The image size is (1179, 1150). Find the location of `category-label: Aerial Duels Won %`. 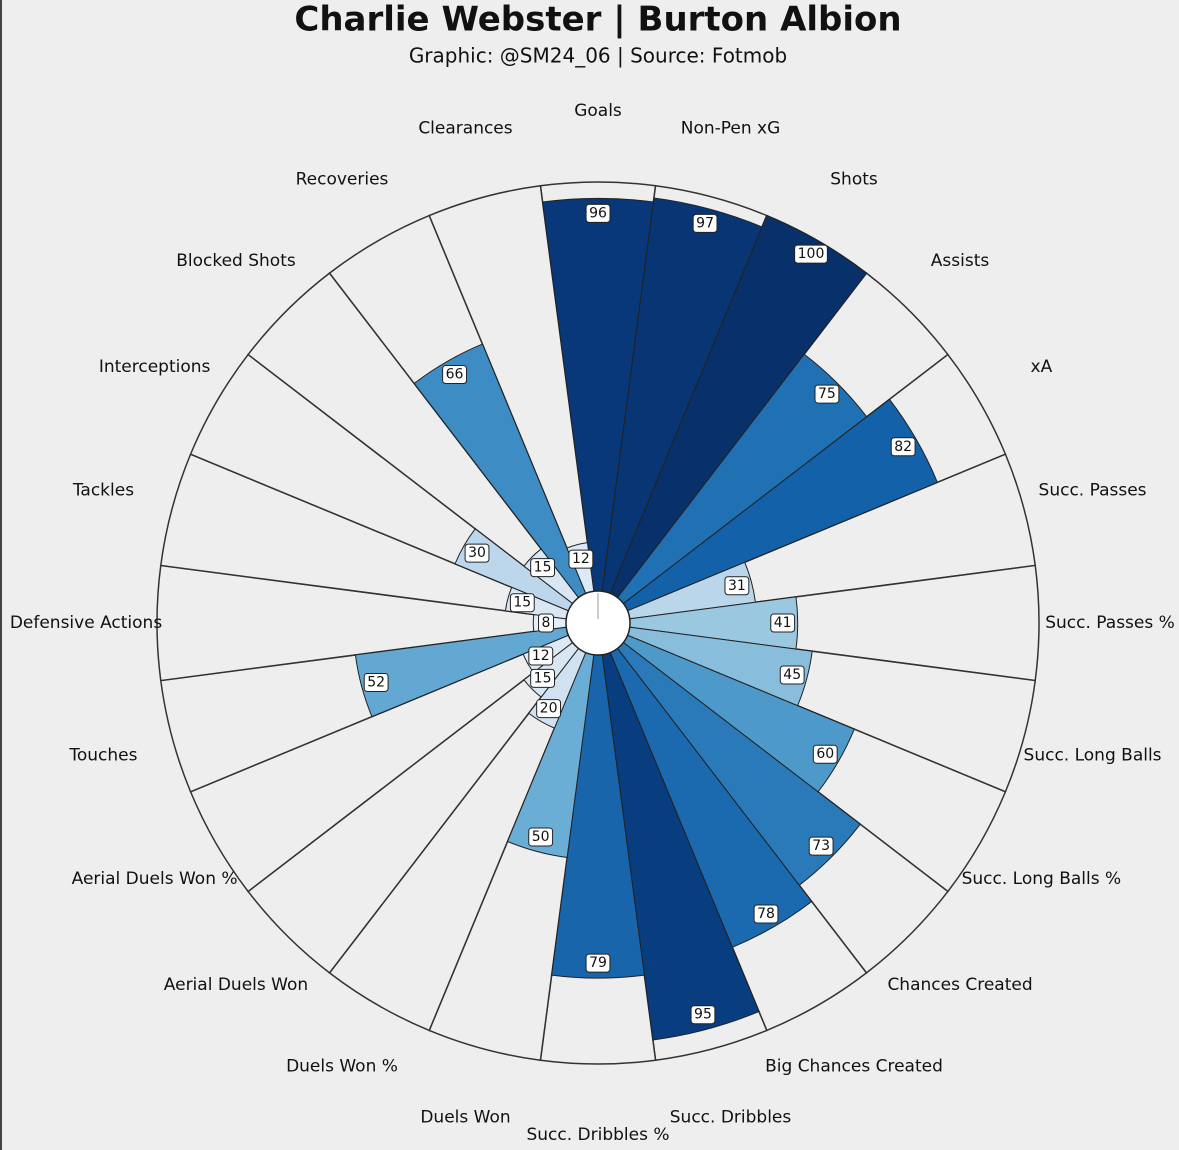

category-label: Aerial Duels Won % is located at coordinates (155, 879).